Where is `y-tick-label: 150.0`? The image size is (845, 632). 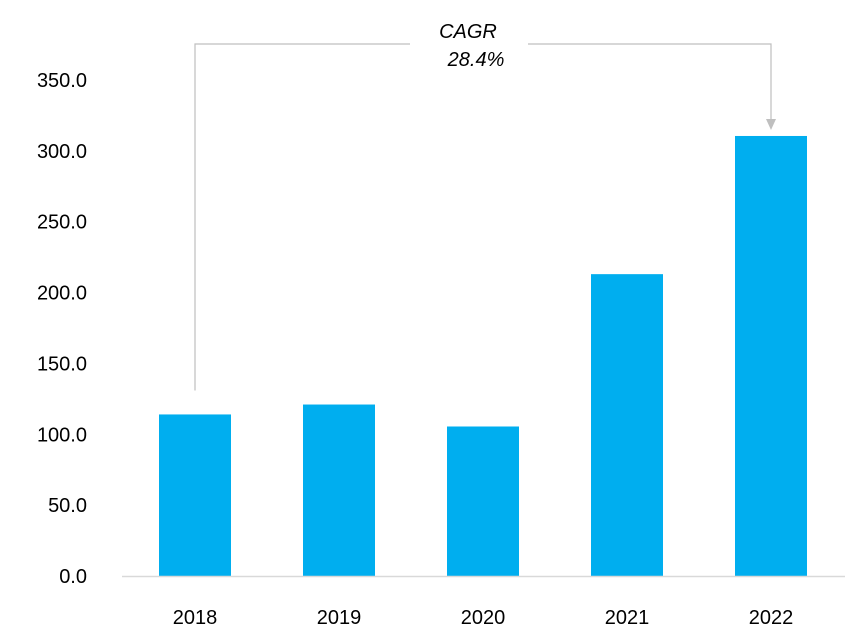
y-tick-label: 150.0 is located at coordinates (62, 364).